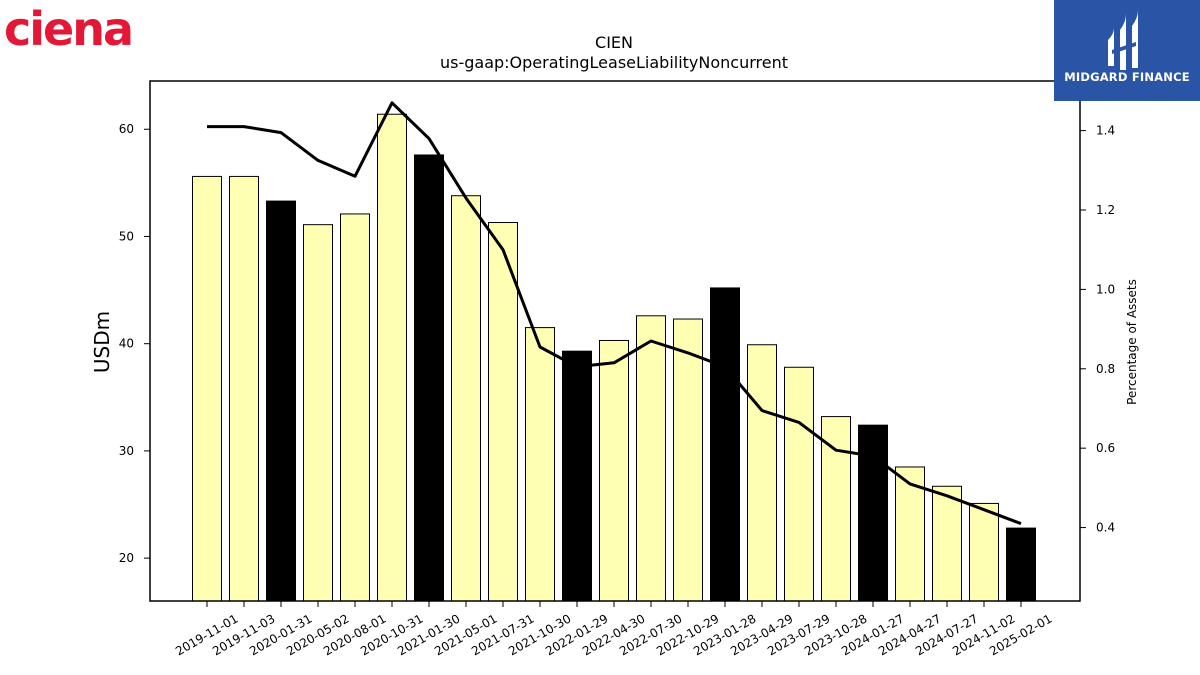  Describe the element at coordinates (1123, 40) in the screenshot. I see `midgard-emblem-icon` at that location.